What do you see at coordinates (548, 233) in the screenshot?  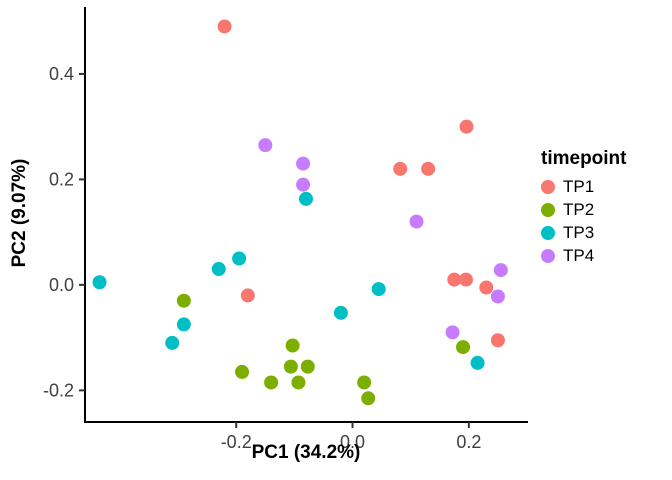 I see `legend-key-dot-TP3` at bounding box center [548, 233].